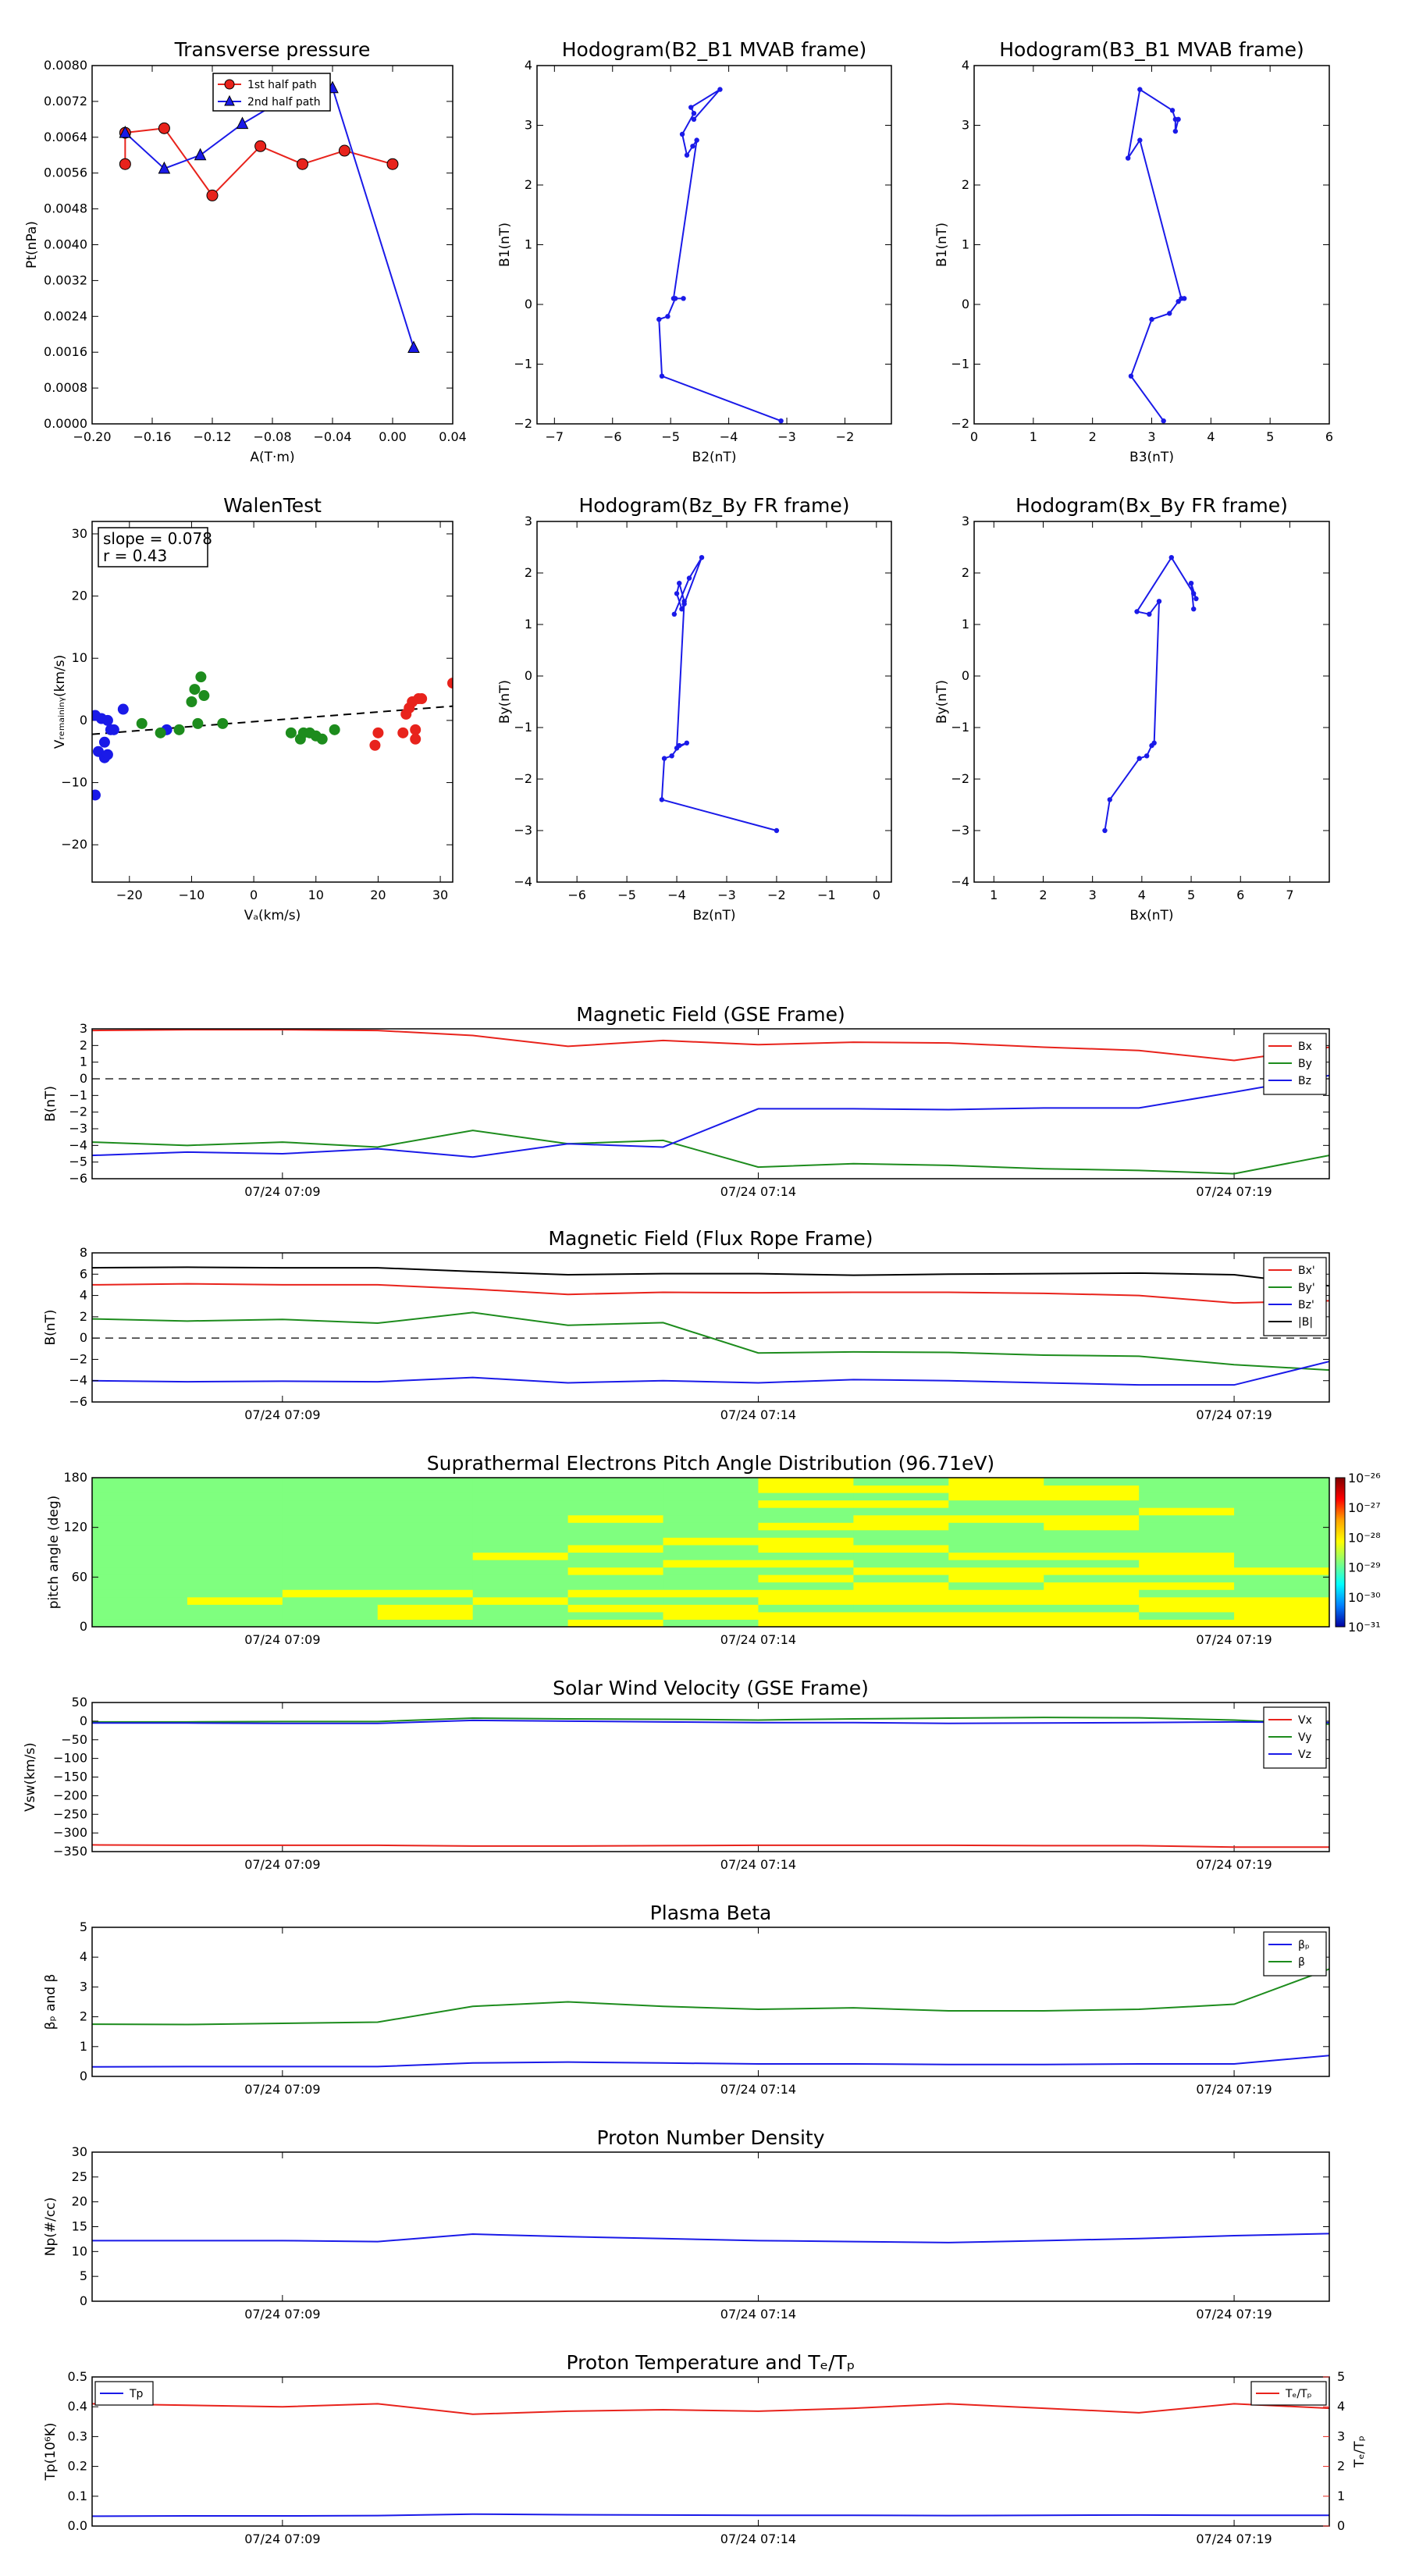 The height and width of the screenshot is (2576, 1405). What do you see at coordinates (528, 65) in the screenshot?
I see `y-tick-label: 4` at bounding box center [528, 65].